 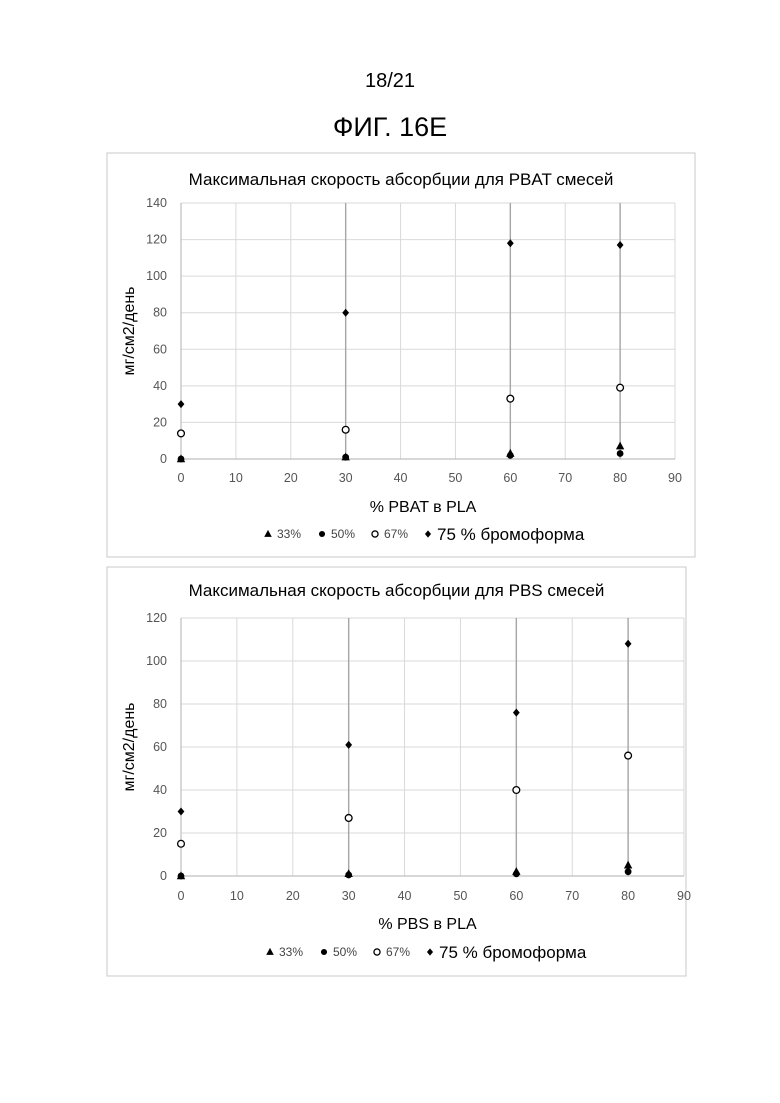 I want to click on x-axis-label: % PBAT в PLA, so click(x=423, y=507).